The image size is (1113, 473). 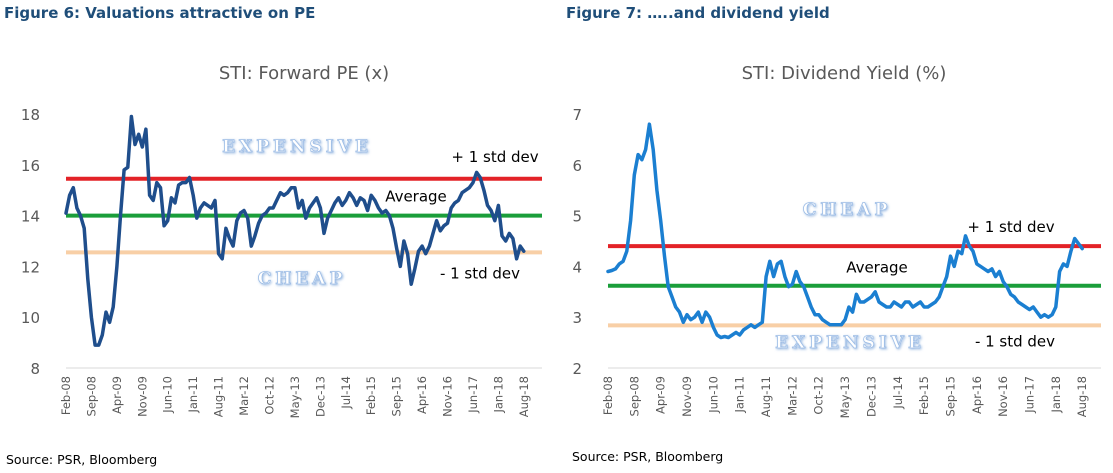 I want to click on y-tick-label: 8, so click(x=35, y=369).